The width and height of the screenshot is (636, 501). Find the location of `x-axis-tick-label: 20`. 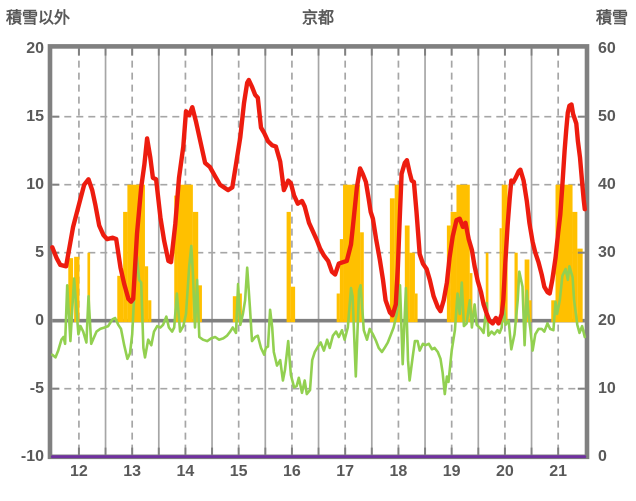

x-axis-tick-label: 20 is located at coordinates (505, 471).